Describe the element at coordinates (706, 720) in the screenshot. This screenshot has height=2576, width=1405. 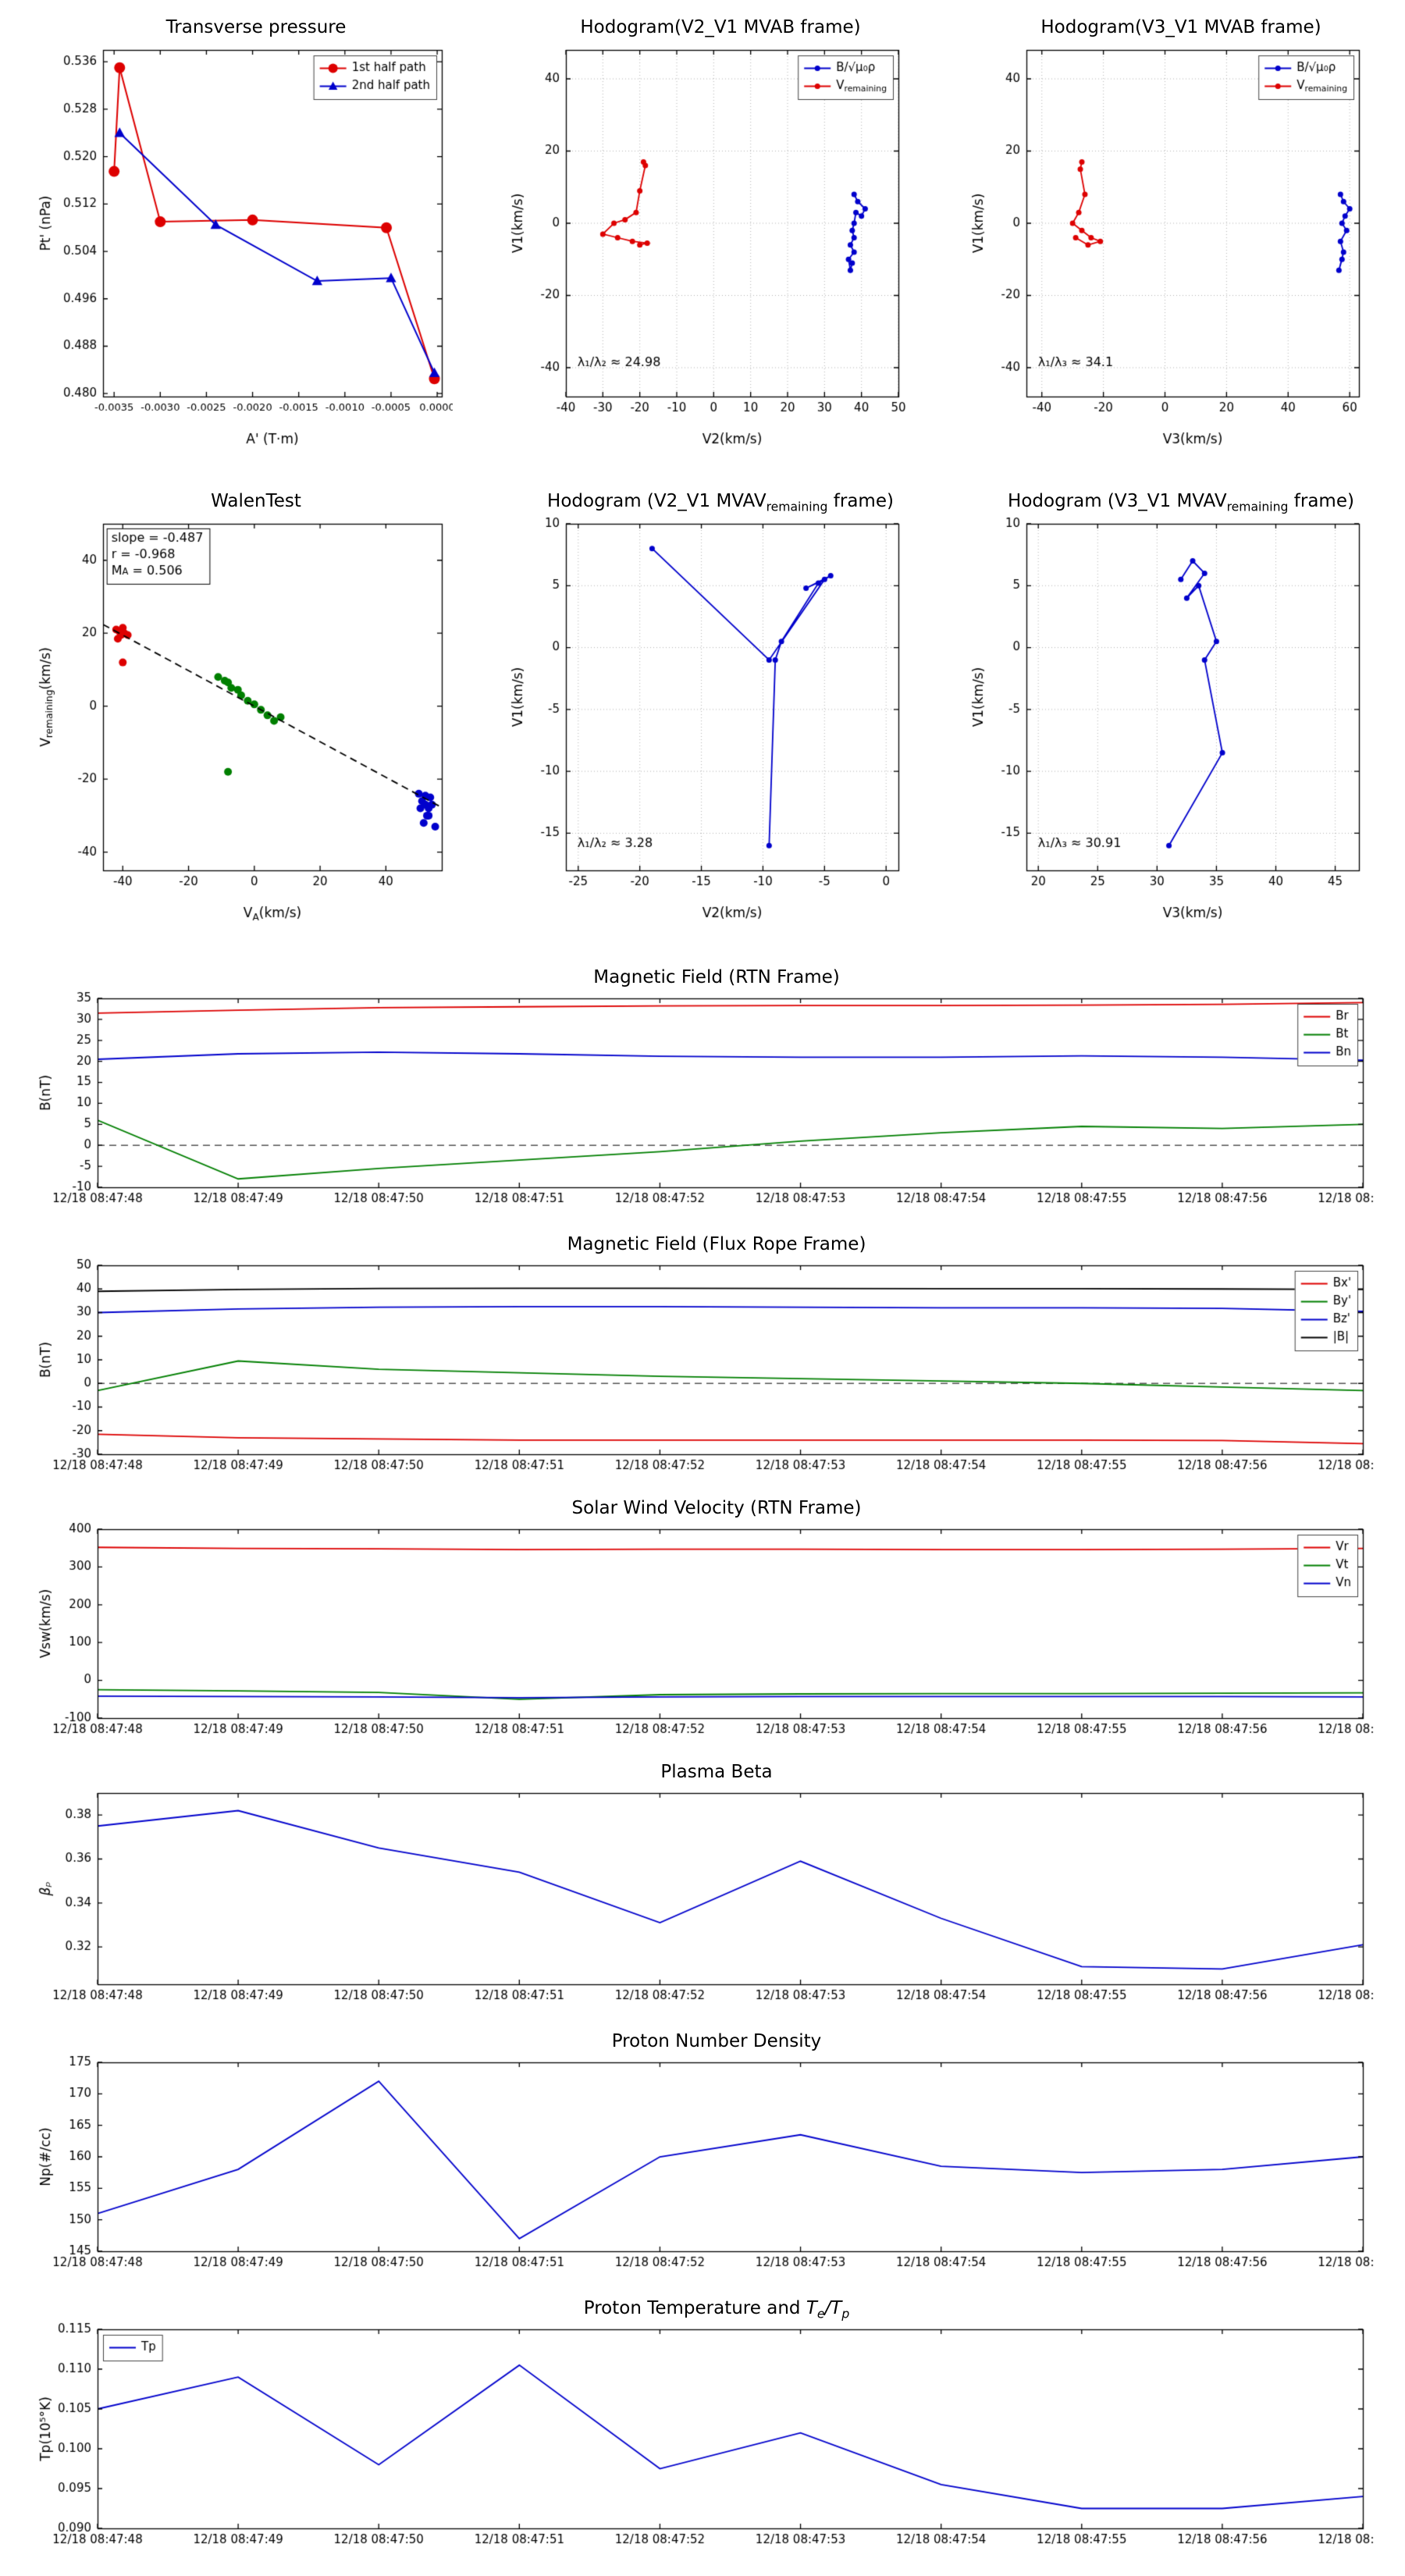
I see `hodogram-v2-v1-mvav-canvas` at that location.